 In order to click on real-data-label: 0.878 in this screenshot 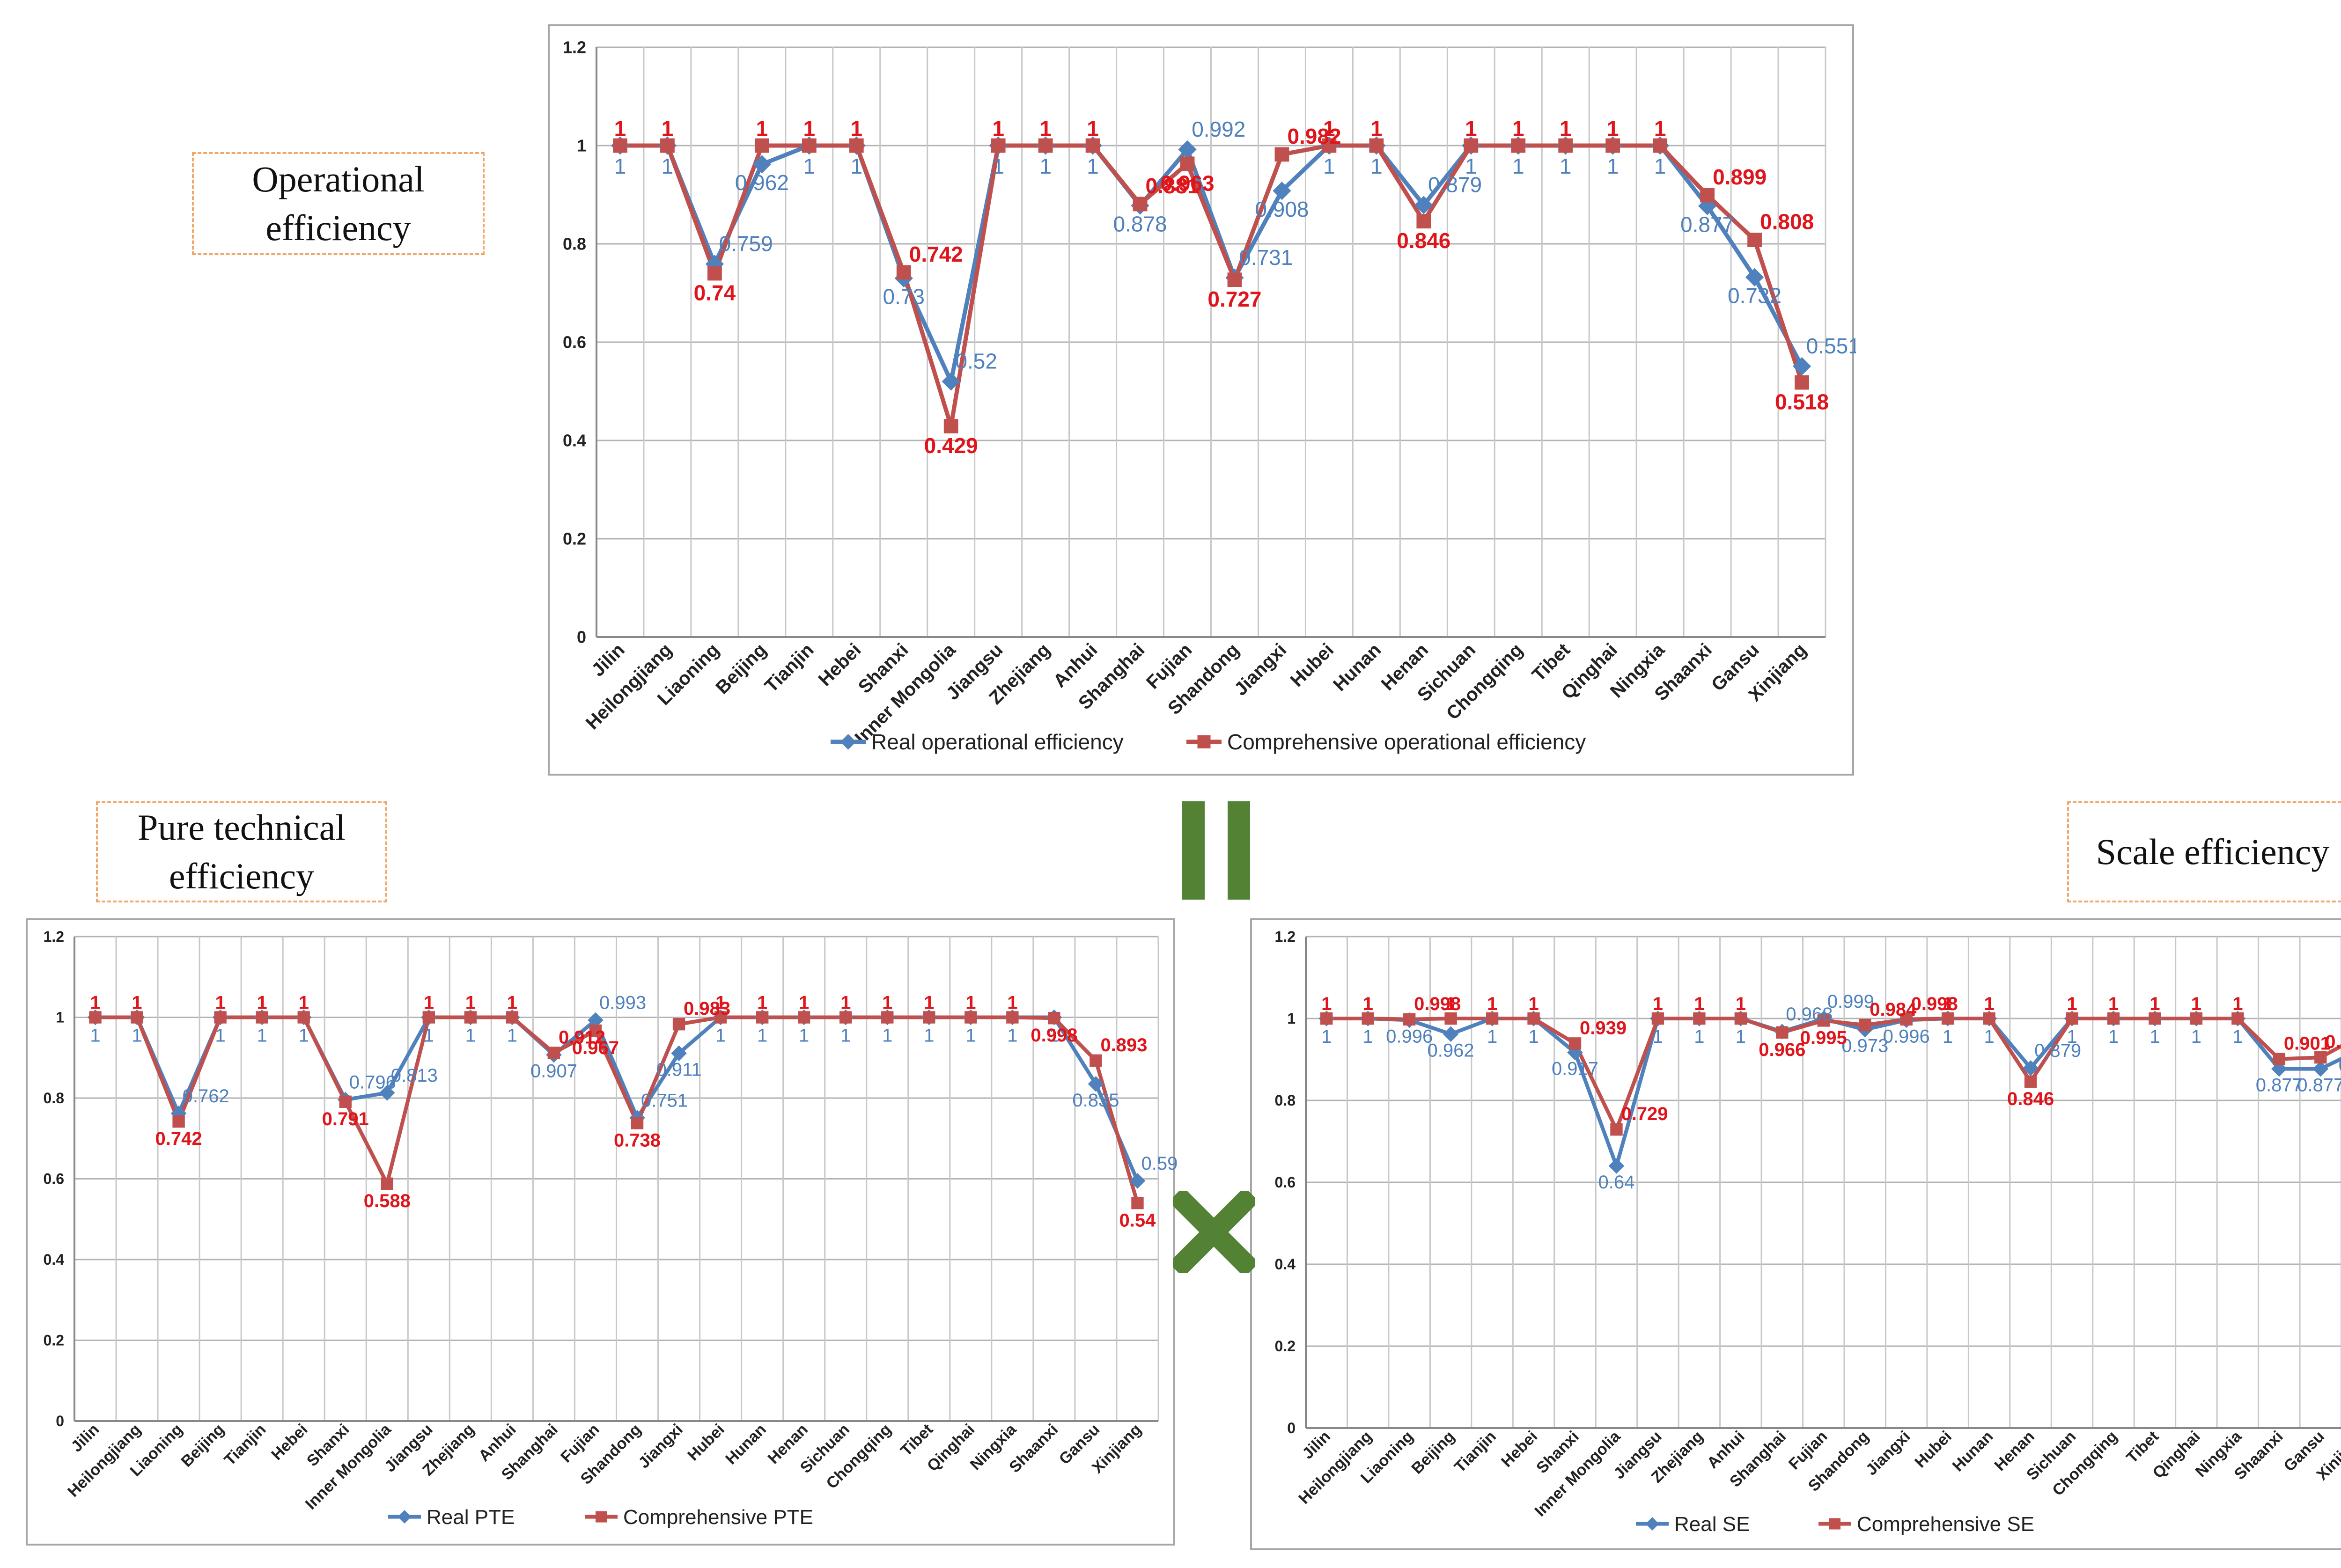, I will do `click(1140, 224)`.